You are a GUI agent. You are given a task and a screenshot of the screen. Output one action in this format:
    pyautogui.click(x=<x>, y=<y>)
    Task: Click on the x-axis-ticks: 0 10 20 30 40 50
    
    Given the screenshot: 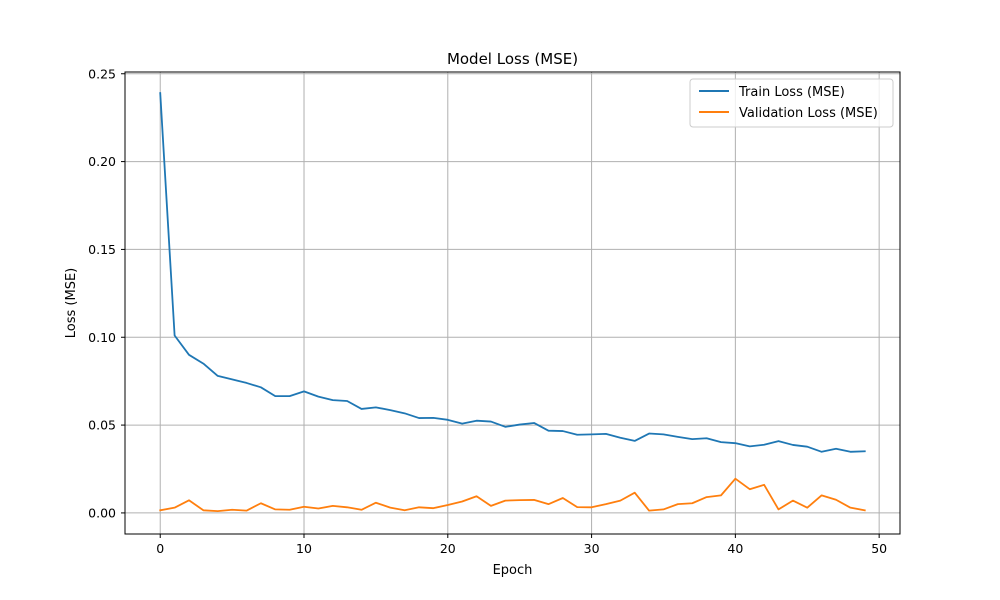 What is the action you would take?
    pyautogui.click(x=521, y=545)
    